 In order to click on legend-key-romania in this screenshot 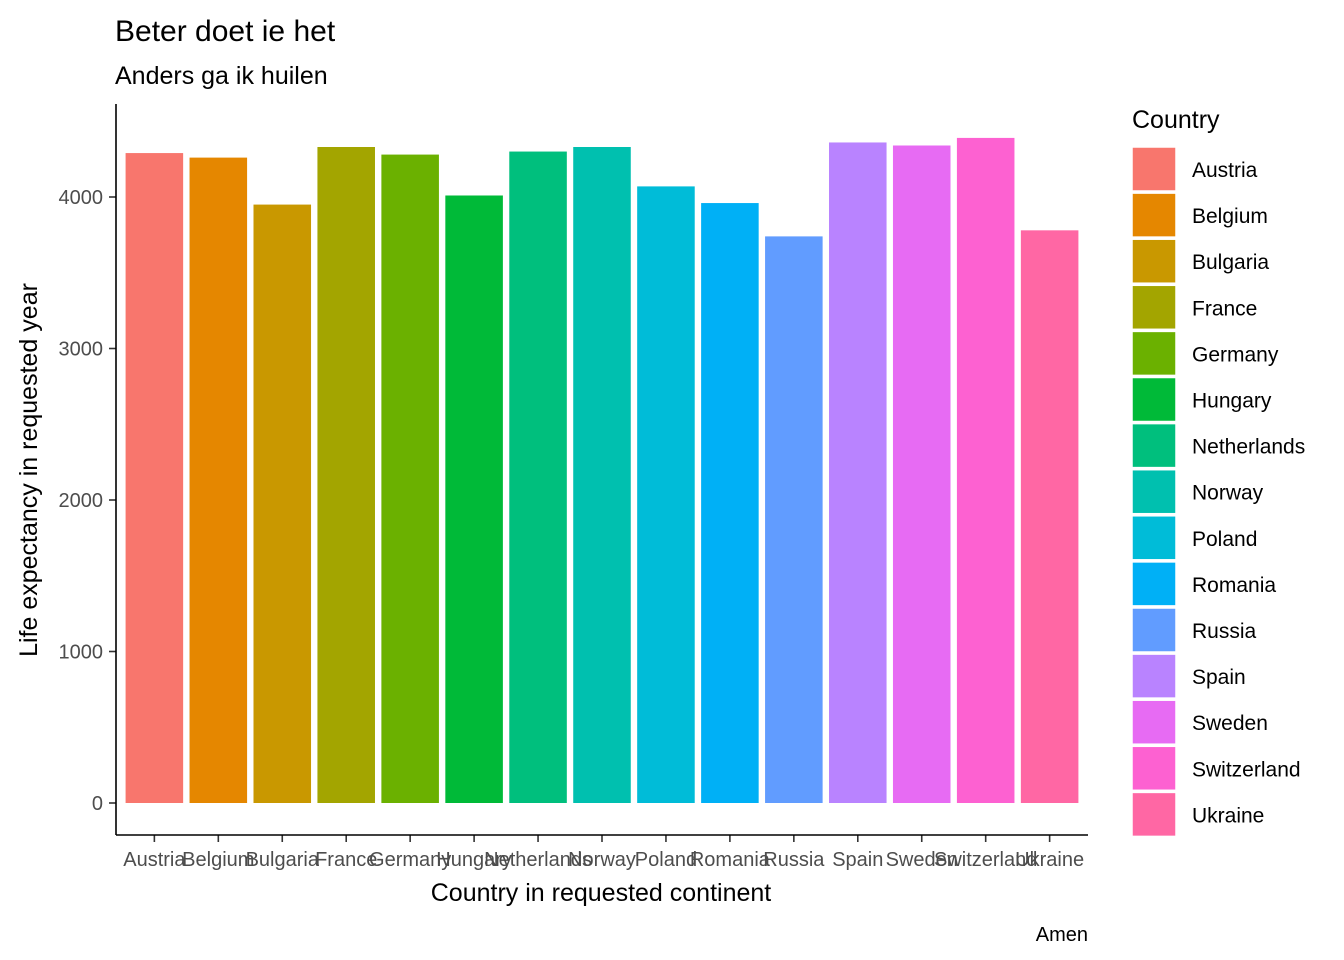, I will do `click(1154, 584)`.